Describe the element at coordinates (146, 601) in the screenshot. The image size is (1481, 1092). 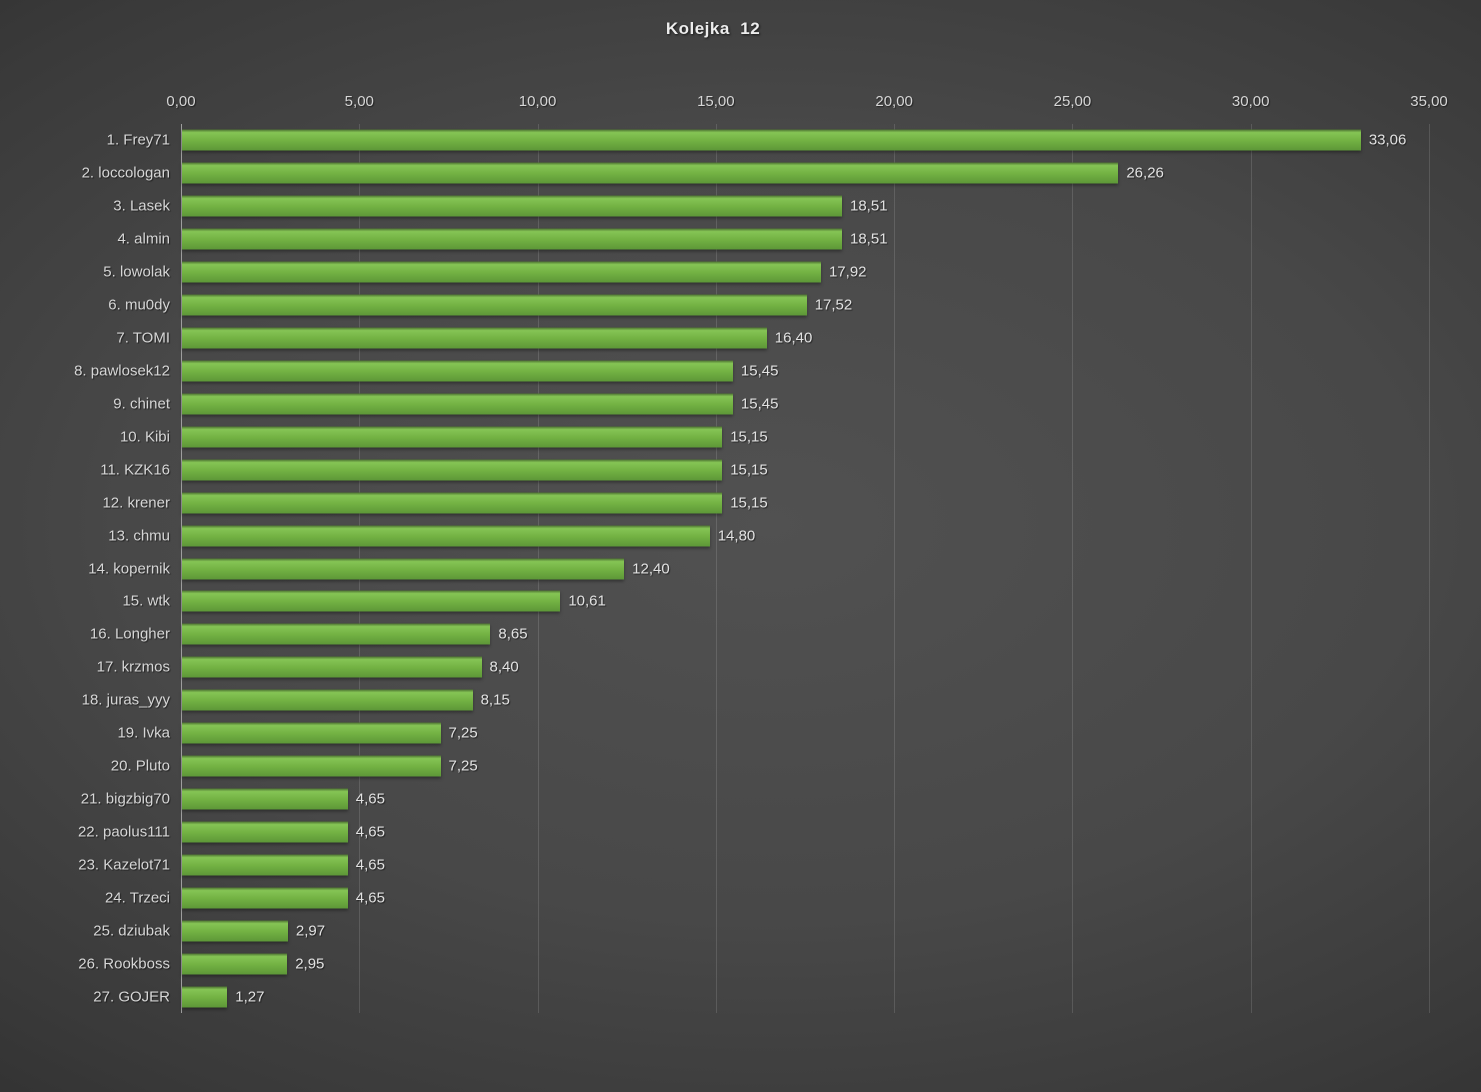
I see `category-label: 15. wtk` at that location.